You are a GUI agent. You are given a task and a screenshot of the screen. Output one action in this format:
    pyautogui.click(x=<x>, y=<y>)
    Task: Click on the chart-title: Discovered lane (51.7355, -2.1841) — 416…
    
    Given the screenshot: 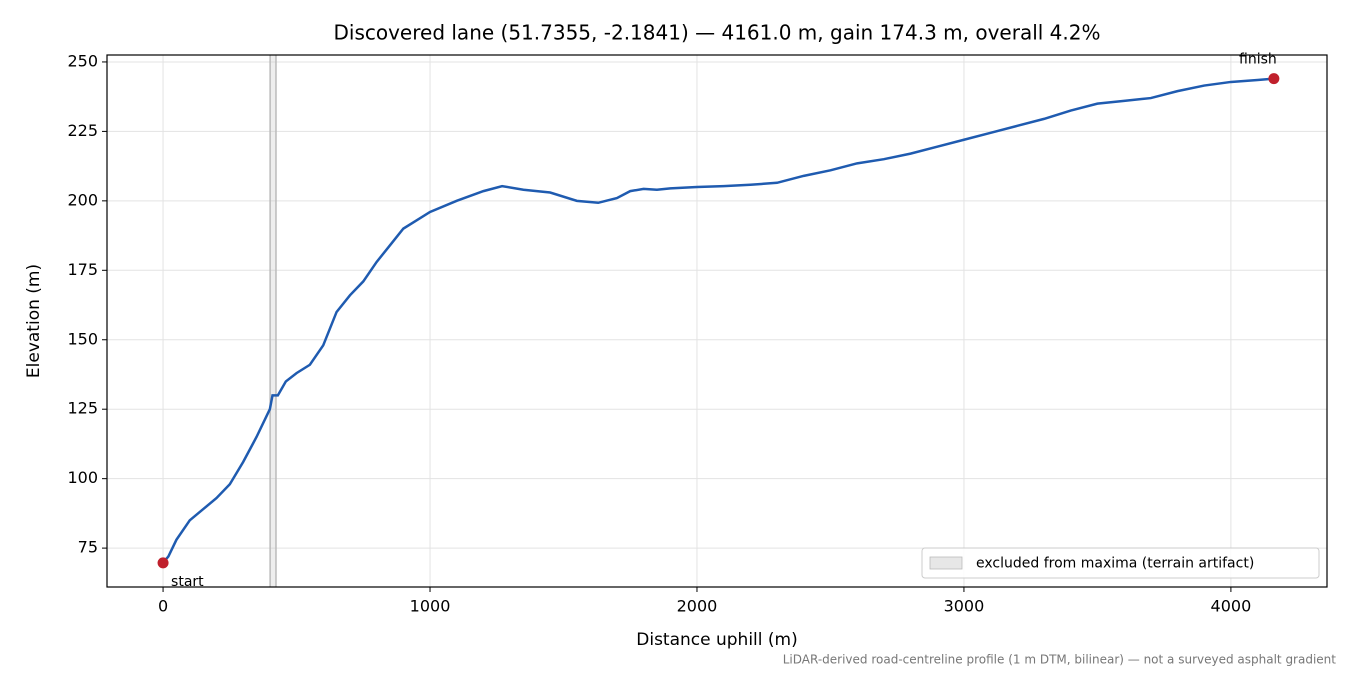 What is the action you would take?
    pyautogui.click(x=716, y=33)
    